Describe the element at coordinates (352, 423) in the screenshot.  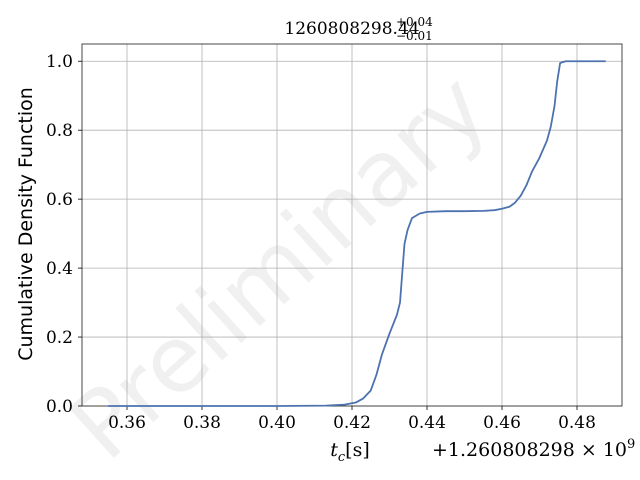
I see `x-tick-label: 0.42` at that location.